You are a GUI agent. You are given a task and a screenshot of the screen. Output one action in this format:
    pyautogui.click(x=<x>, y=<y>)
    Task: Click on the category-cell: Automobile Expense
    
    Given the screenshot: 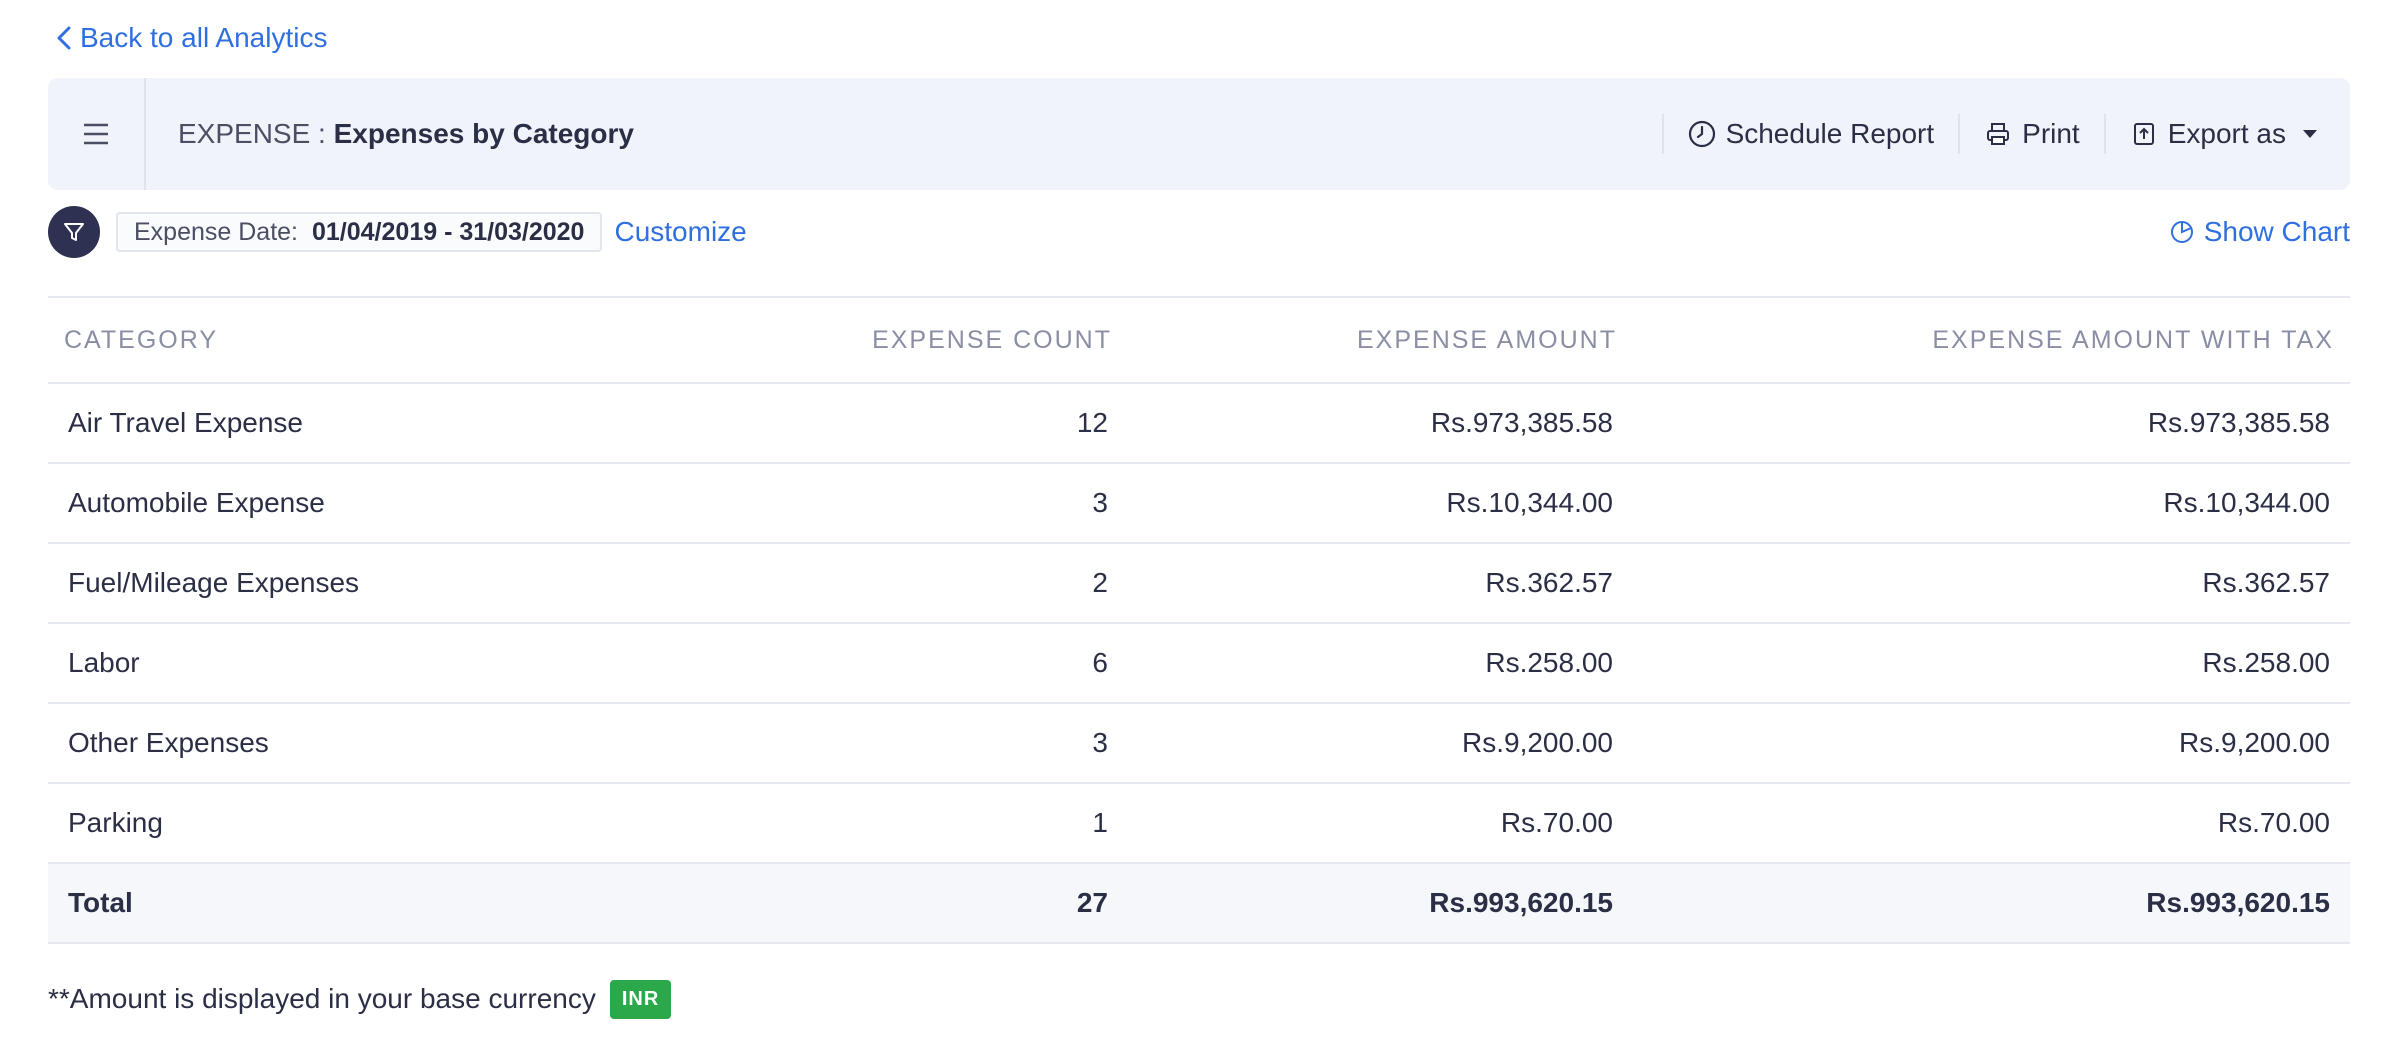 What is the action you would take?
    pyautogui.click(x=196, y=502)
    